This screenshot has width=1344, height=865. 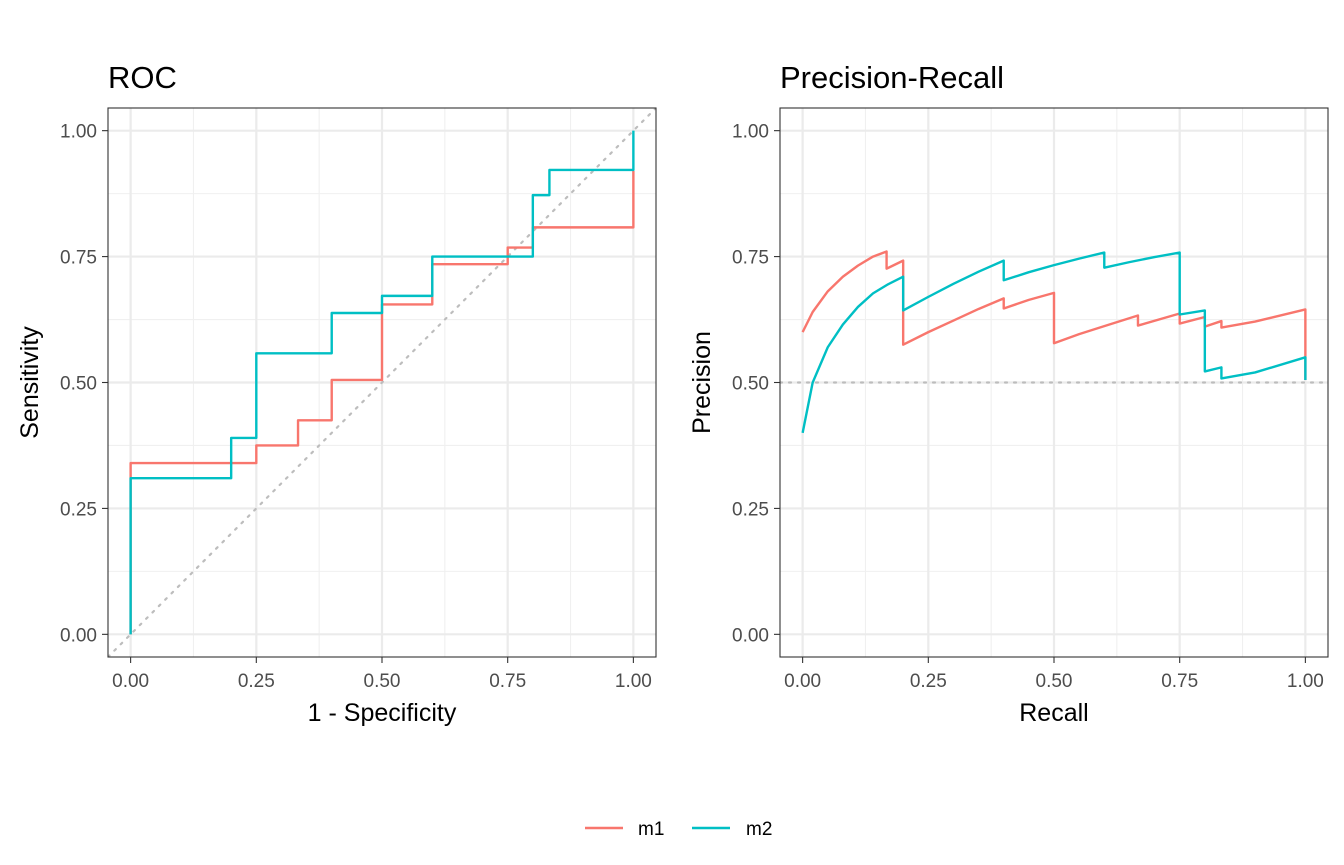 What do you see at coordinates (1053, 713) in the screenshot?
I see `x-axis-title: Recall` at bounding box center [1053, 713].